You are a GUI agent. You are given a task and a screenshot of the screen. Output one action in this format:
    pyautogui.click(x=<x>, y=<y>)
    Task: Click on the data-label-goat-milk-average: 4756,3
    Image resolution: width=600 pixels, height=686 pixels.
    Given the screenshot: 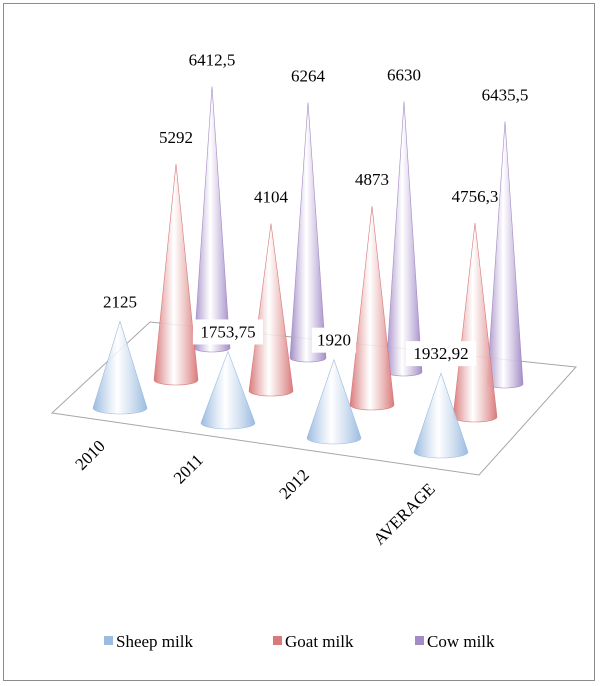 What is the action you would take?
    pyautogui.click(x=475, y=196)
    